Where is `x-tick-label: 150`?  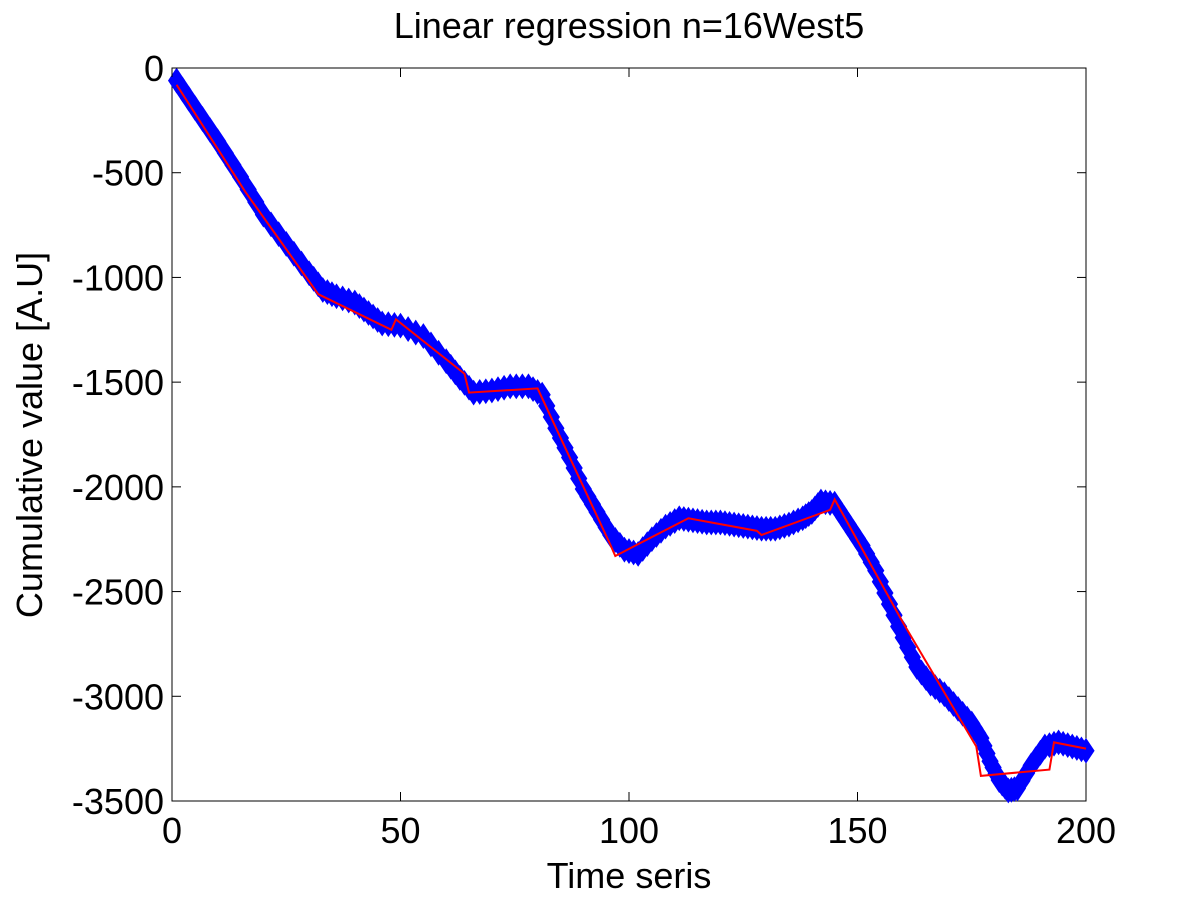 x-tick-label: 150 is located at coordinates (857, 830).